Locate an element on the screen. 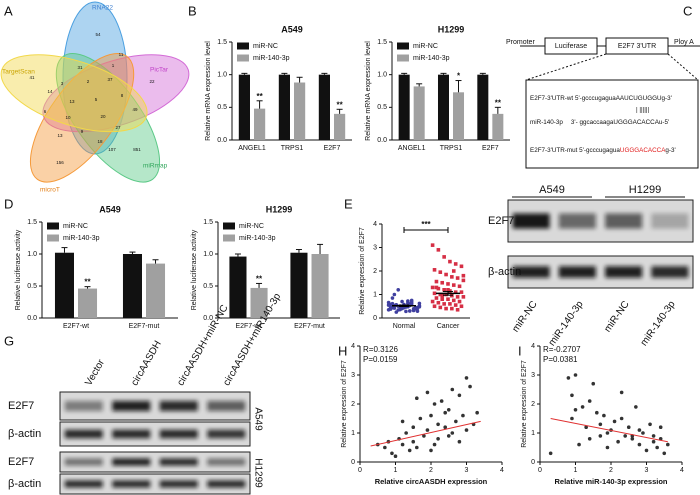 This screenshot has width=700, height=495. x-tick-label: 3 is located at coordinates (467, 470).